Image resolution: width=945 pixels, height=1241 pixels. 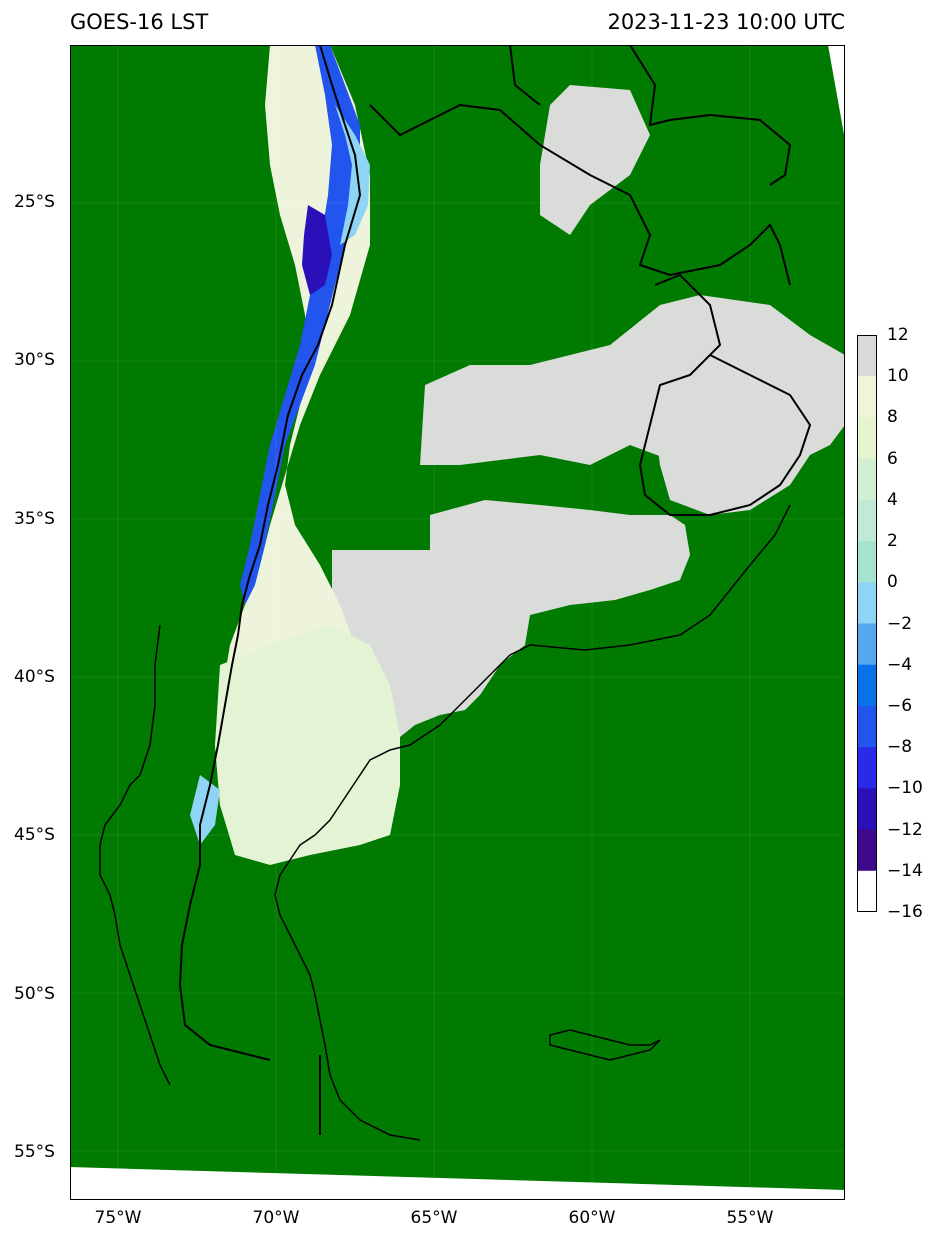 I want to click on colorbar-tick-label: 2, so click(x=892, y=541).